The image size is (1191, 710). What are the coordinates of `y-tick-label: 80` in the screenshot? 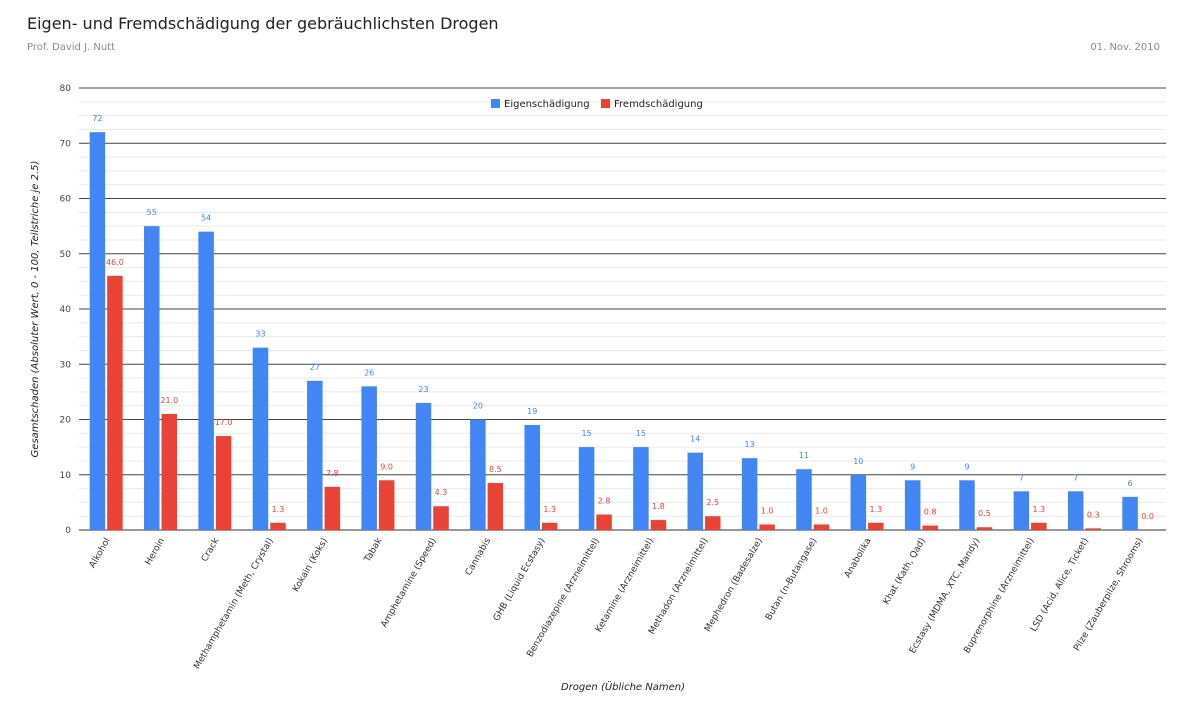 It's located at (66, 89).